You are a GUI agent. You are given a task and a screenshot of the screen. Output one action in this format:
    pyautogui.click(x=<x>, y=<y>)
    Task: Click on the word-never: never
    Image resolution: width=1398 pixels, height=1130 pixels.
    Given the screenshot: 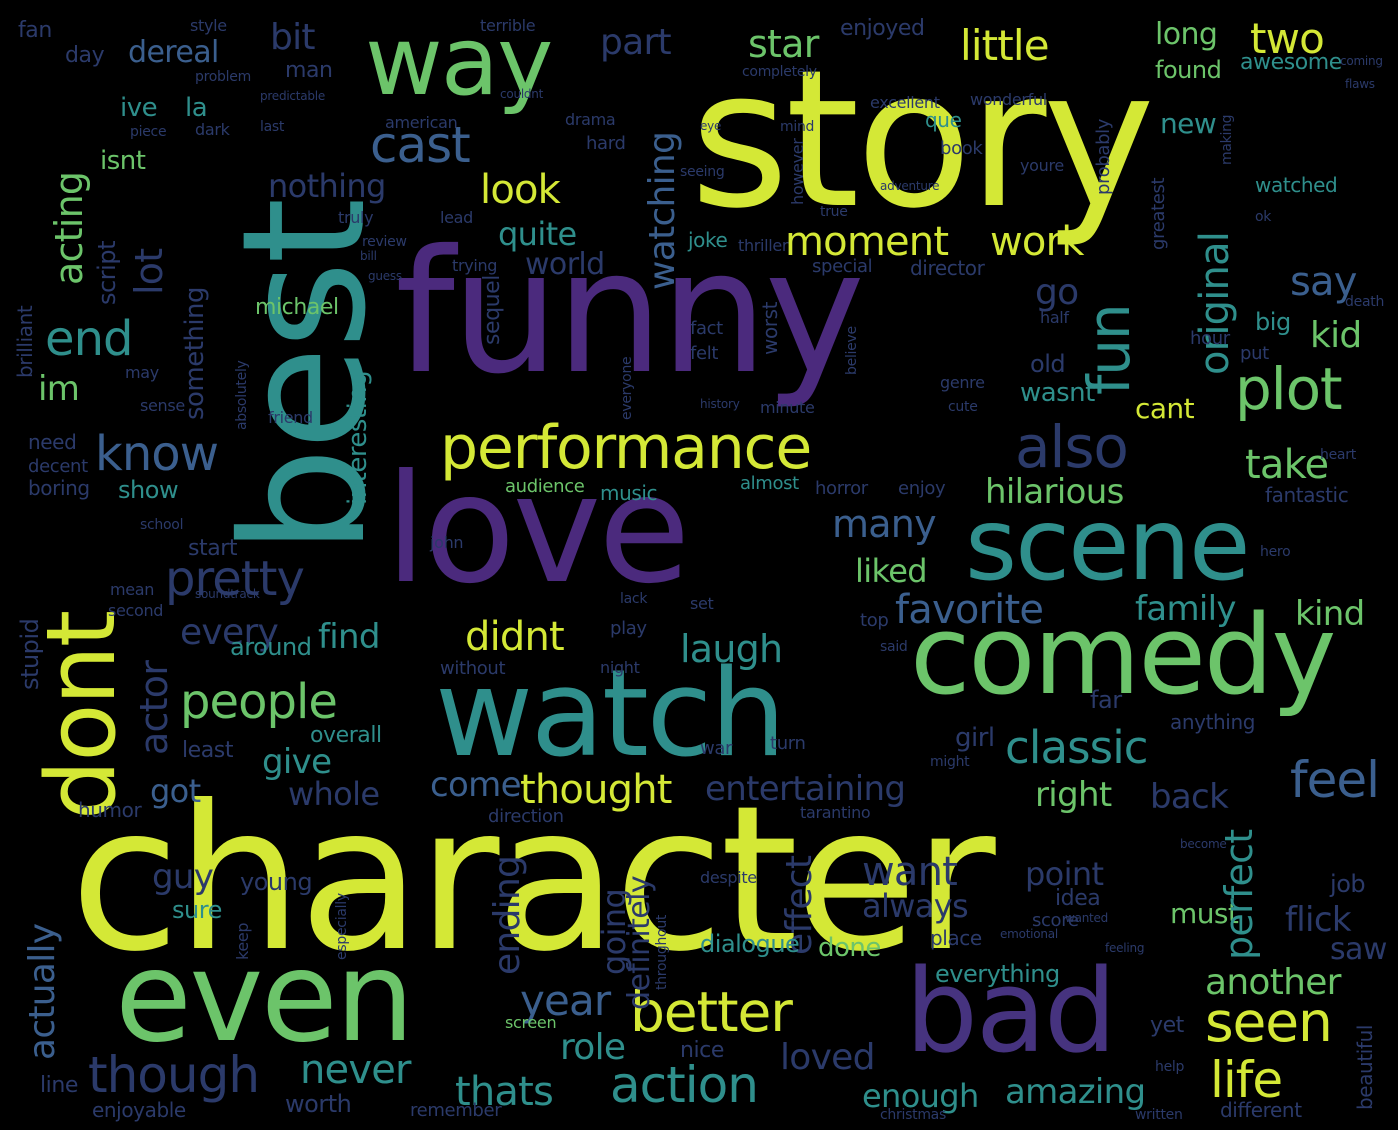 What is the action you would take?
    pyautogui.click(x=356, y=1070)
    